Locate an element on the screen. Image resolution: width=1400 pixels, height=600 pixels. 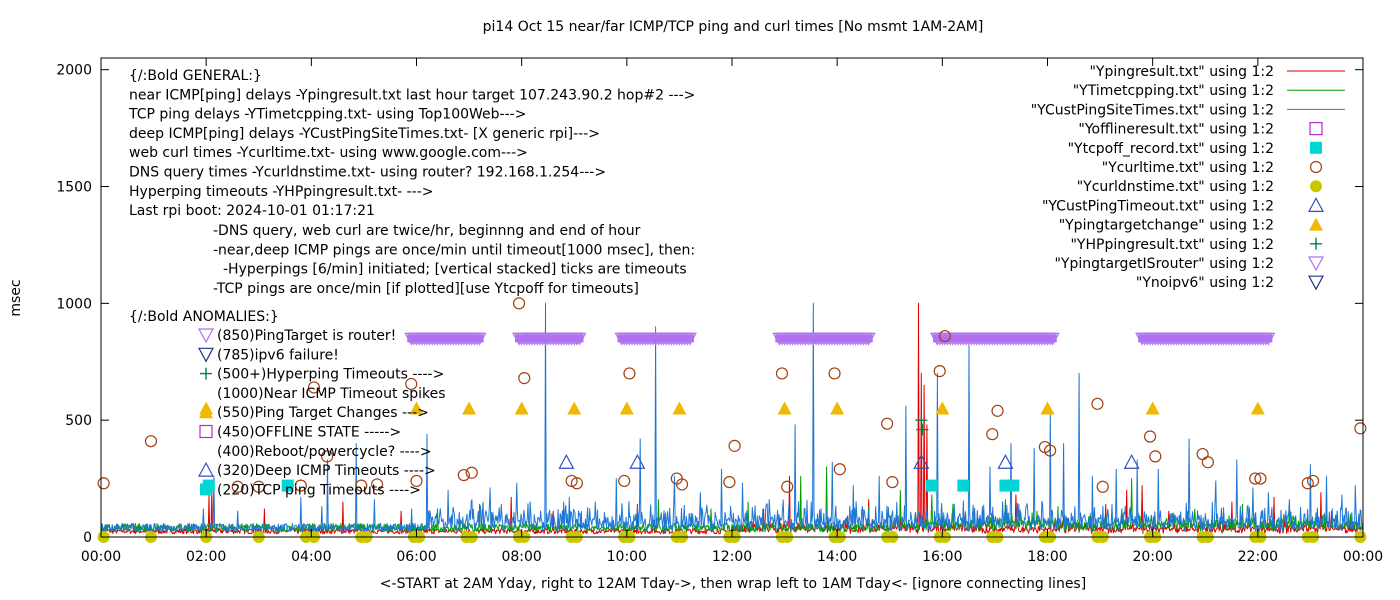
ytick-label-0: 0 is located at coordinates (87, 538).